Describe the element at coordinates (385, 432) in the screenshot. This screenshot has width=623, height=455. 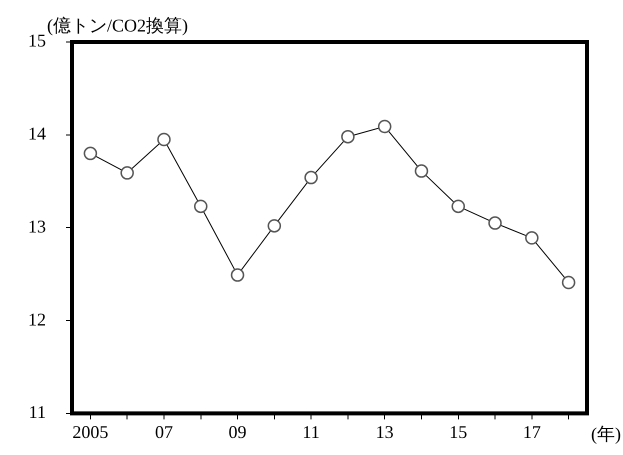
I see `x-tick-label: 13` at that location.